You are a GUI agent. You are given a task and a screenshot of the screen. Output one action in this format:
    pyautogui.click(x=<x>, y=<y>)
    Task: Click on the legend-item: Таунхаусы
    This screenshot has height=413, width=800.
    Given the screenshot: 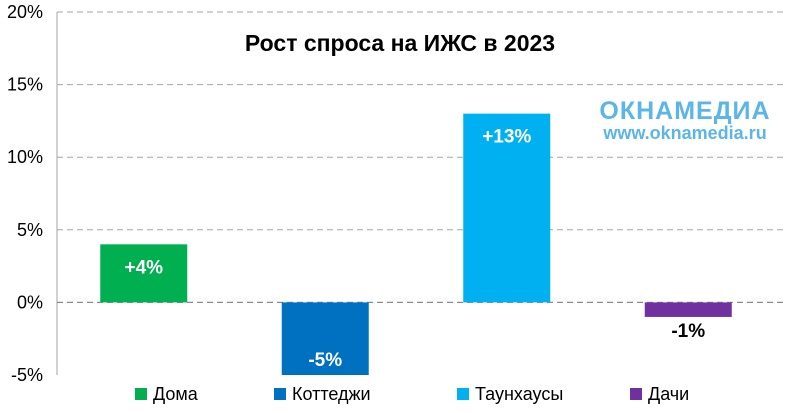 What is the action you would take?
    pyautogui.click(x=510, y=394)
    